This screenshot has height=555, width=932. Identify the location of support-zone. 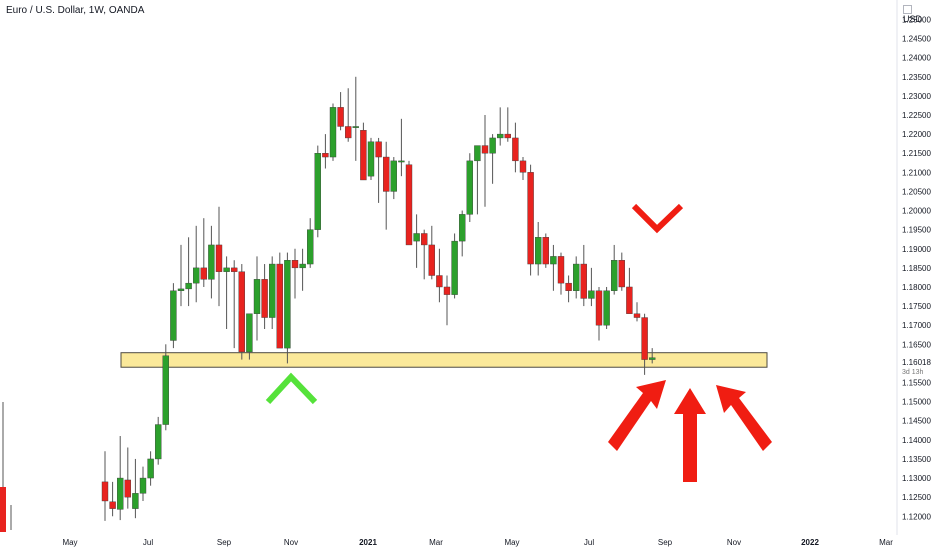
(444, 360).